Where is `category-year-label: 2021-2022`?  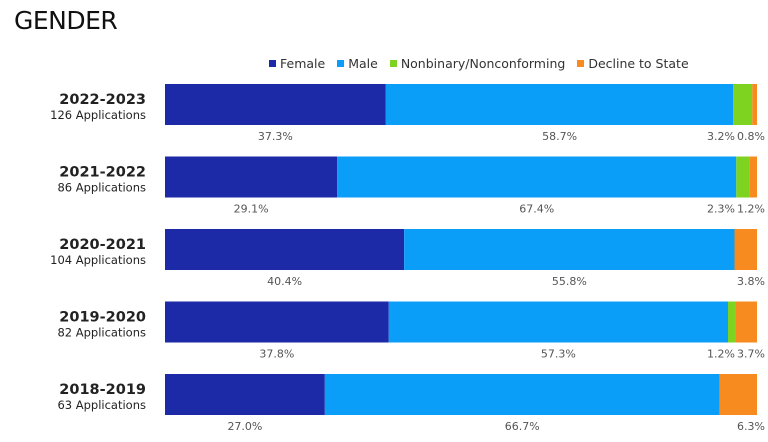
category-year-label: 2021-2022 is located at coordinates (102, 173).